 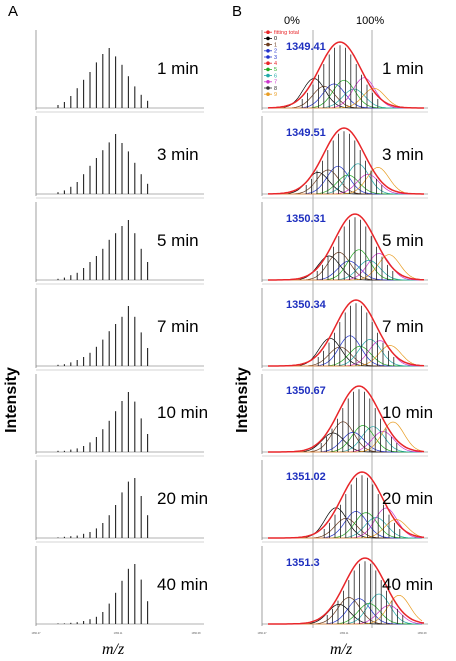 I want to click on time-label-a: 1 min, so click(x=178, y=68).